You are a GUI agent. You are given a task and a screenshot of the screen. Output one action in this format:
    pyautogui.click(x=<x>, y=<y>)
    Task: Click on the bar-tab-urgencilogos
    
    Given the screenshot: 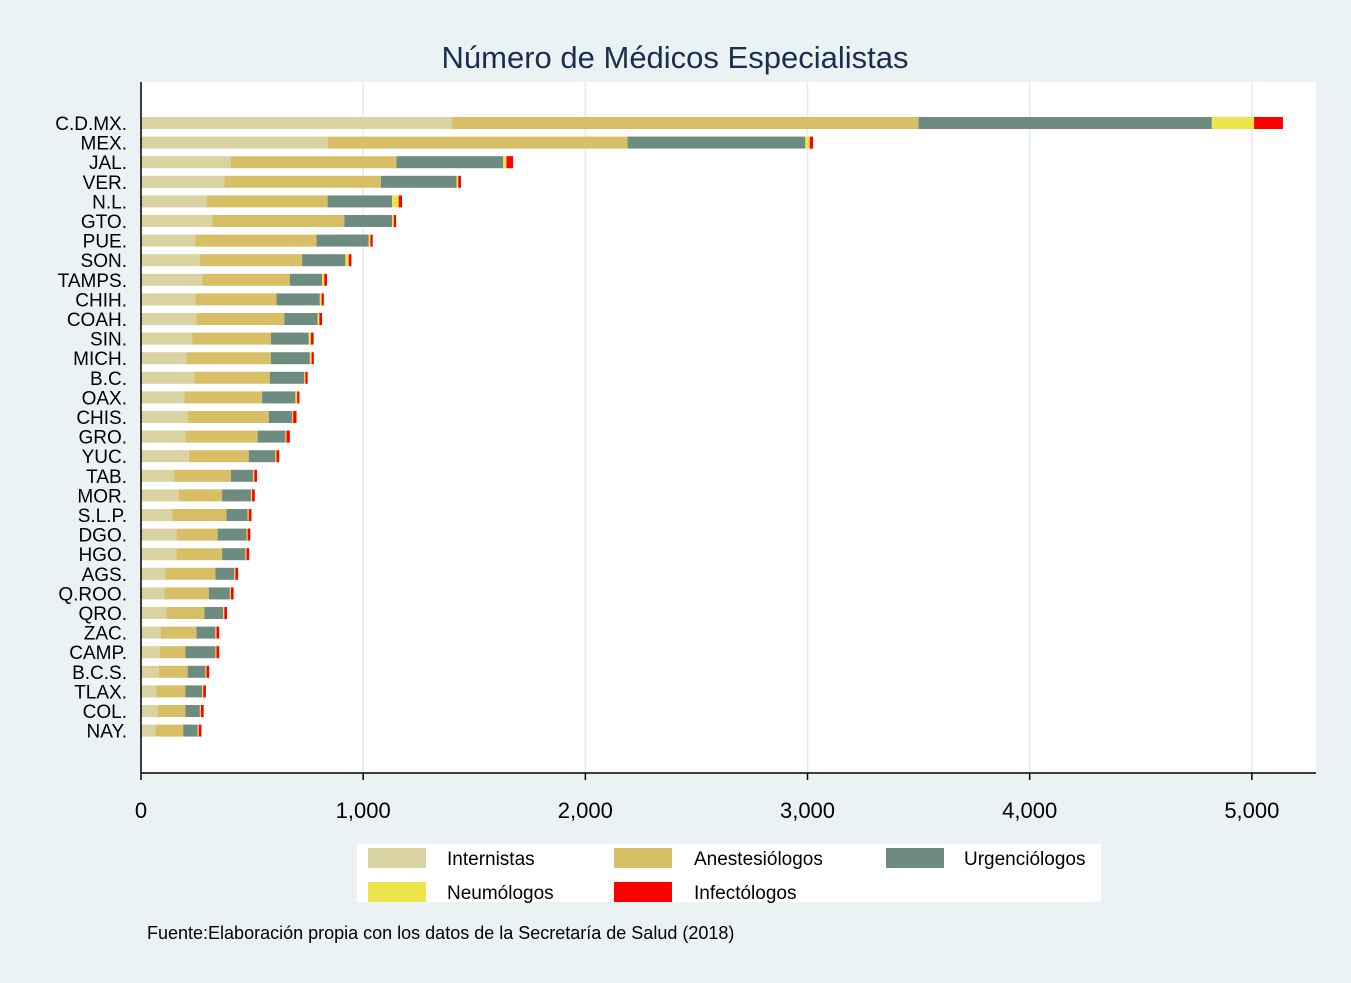 What is the action you would take?
    pyautogui.click(x=242, y=476)
    